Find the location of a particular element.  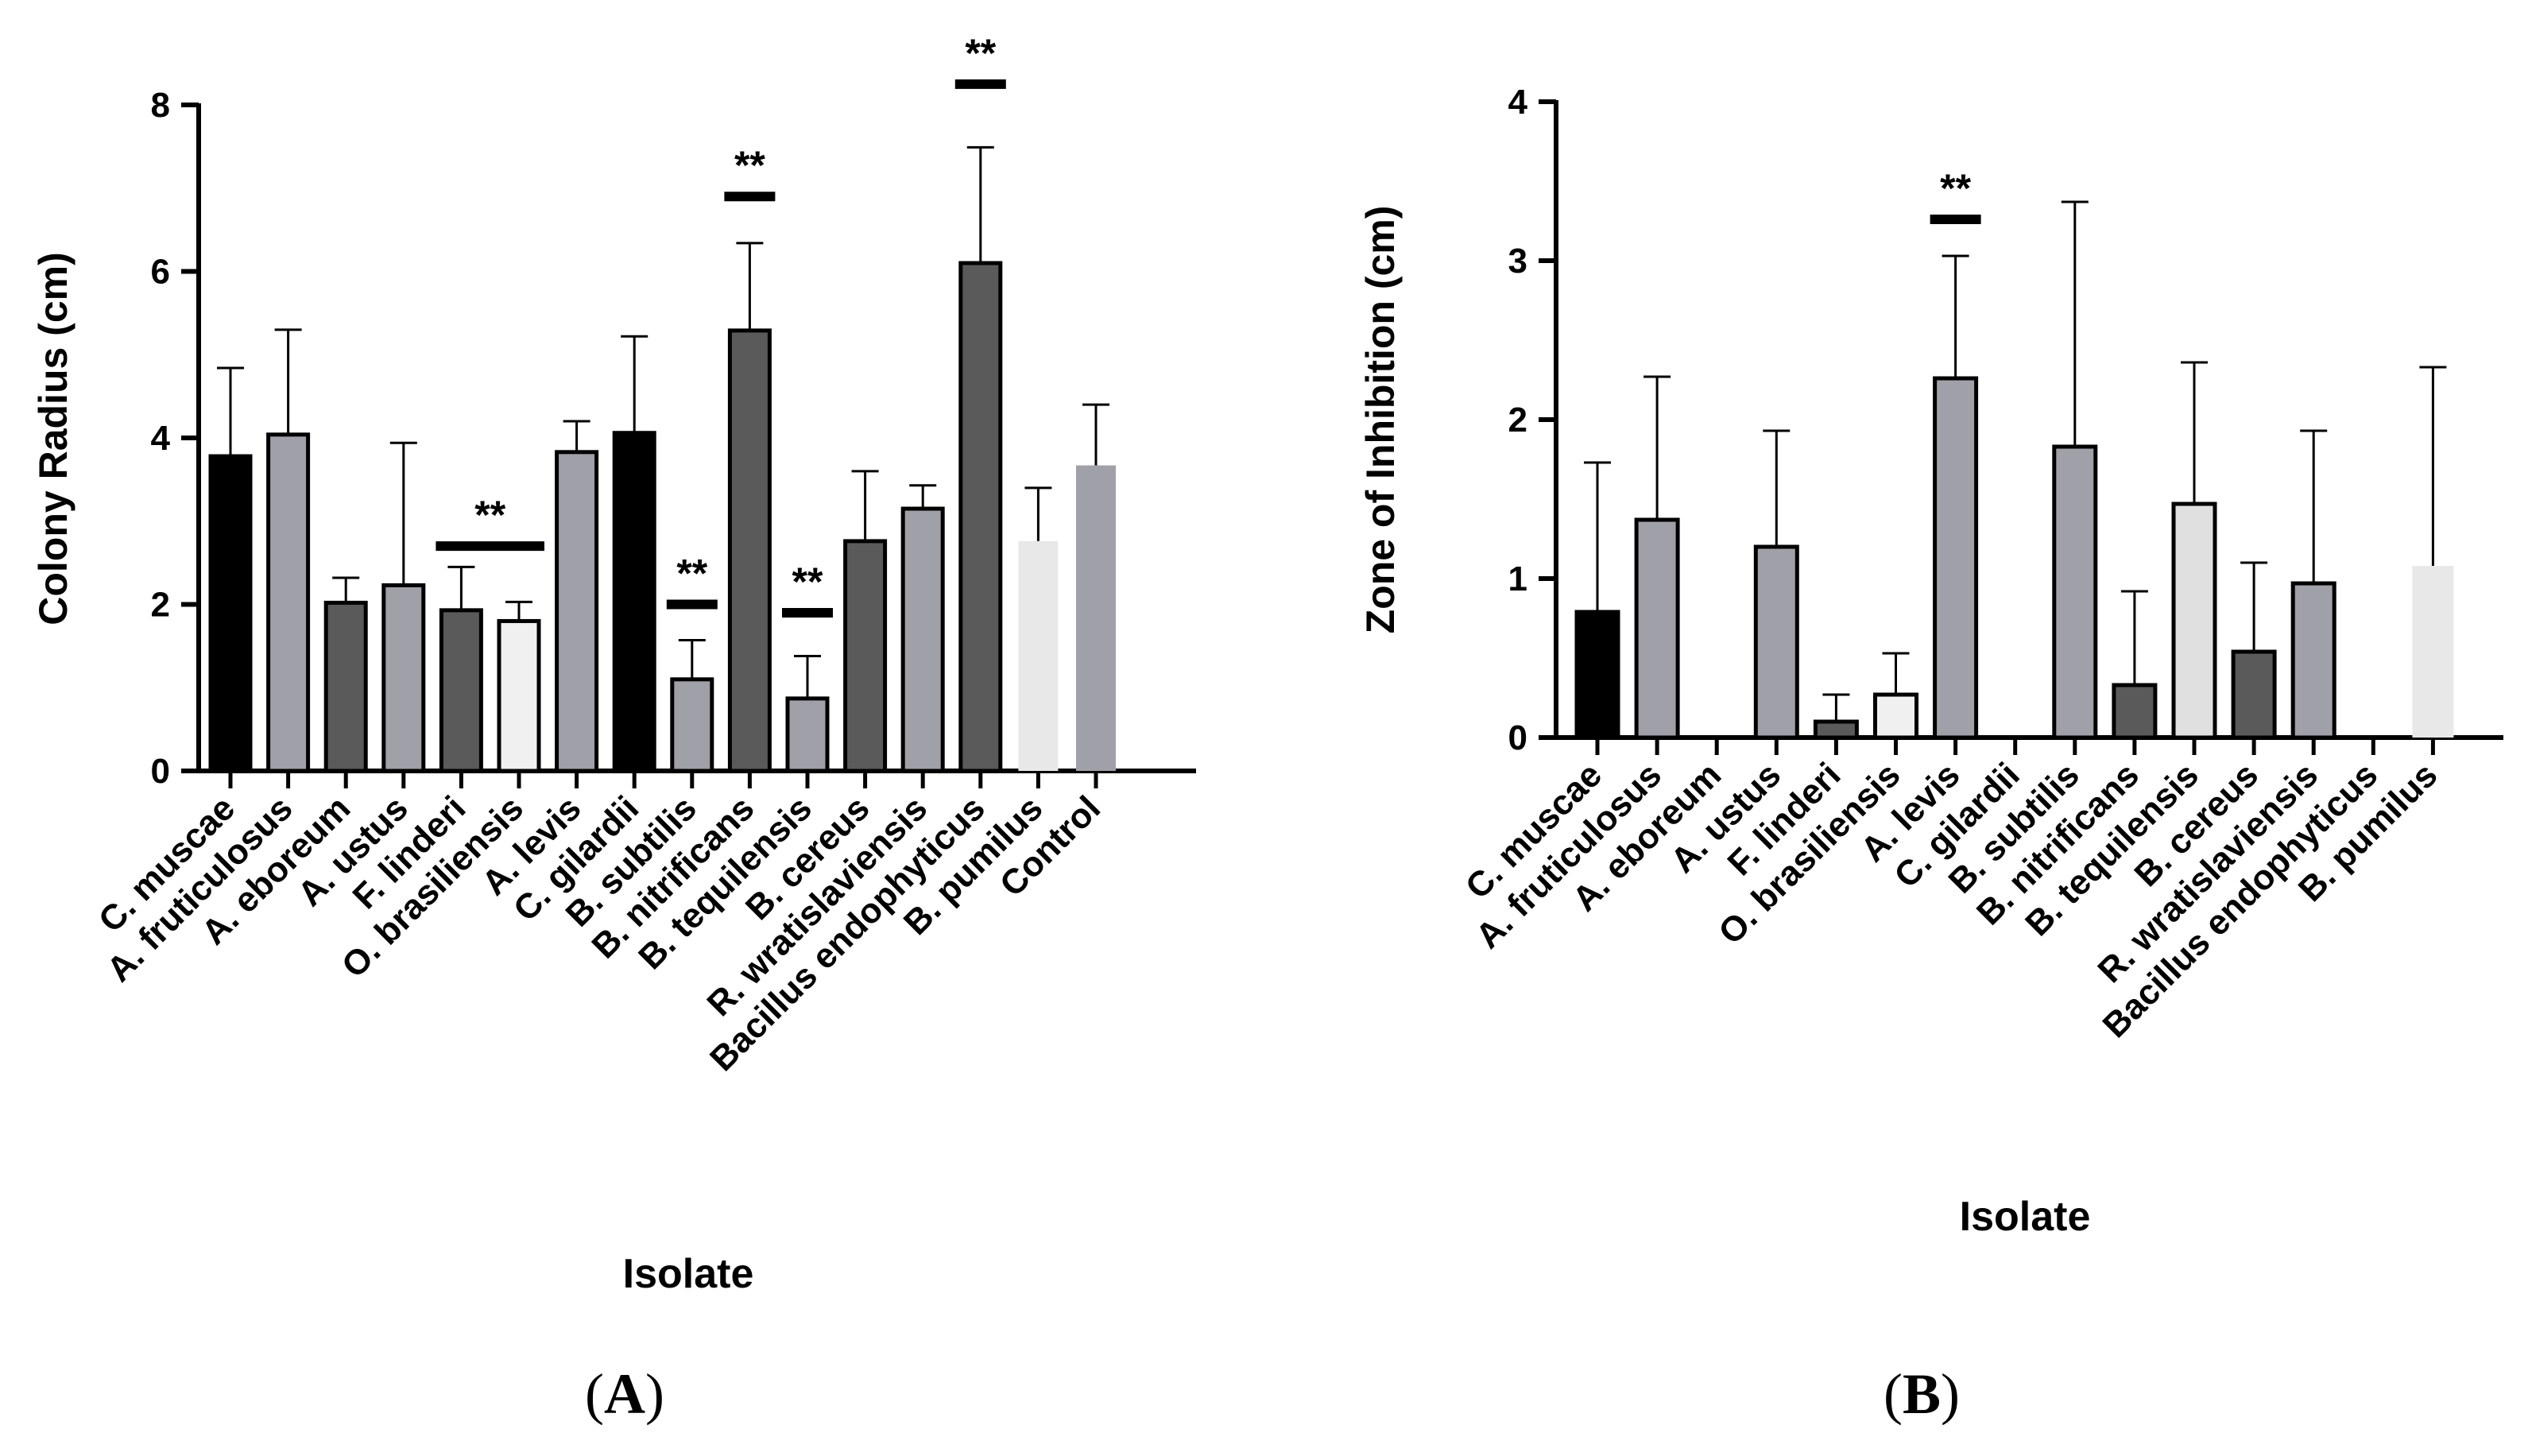

chart-b-panel-label: (B) is located at coordinates (1922, 1394).